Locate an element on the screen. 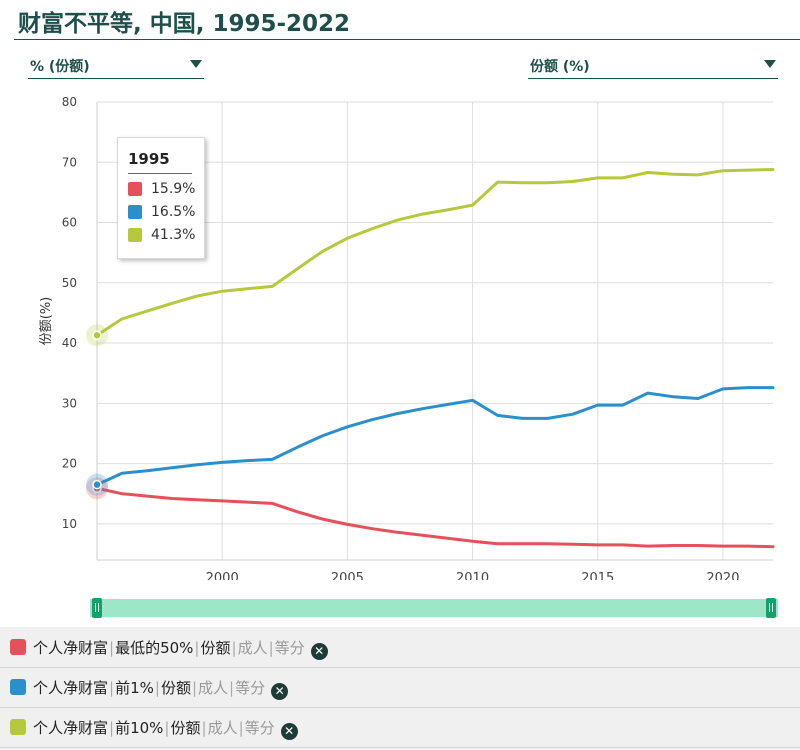 The image size is (800, 750). range-end-handle is located at coordinates (771, 608).